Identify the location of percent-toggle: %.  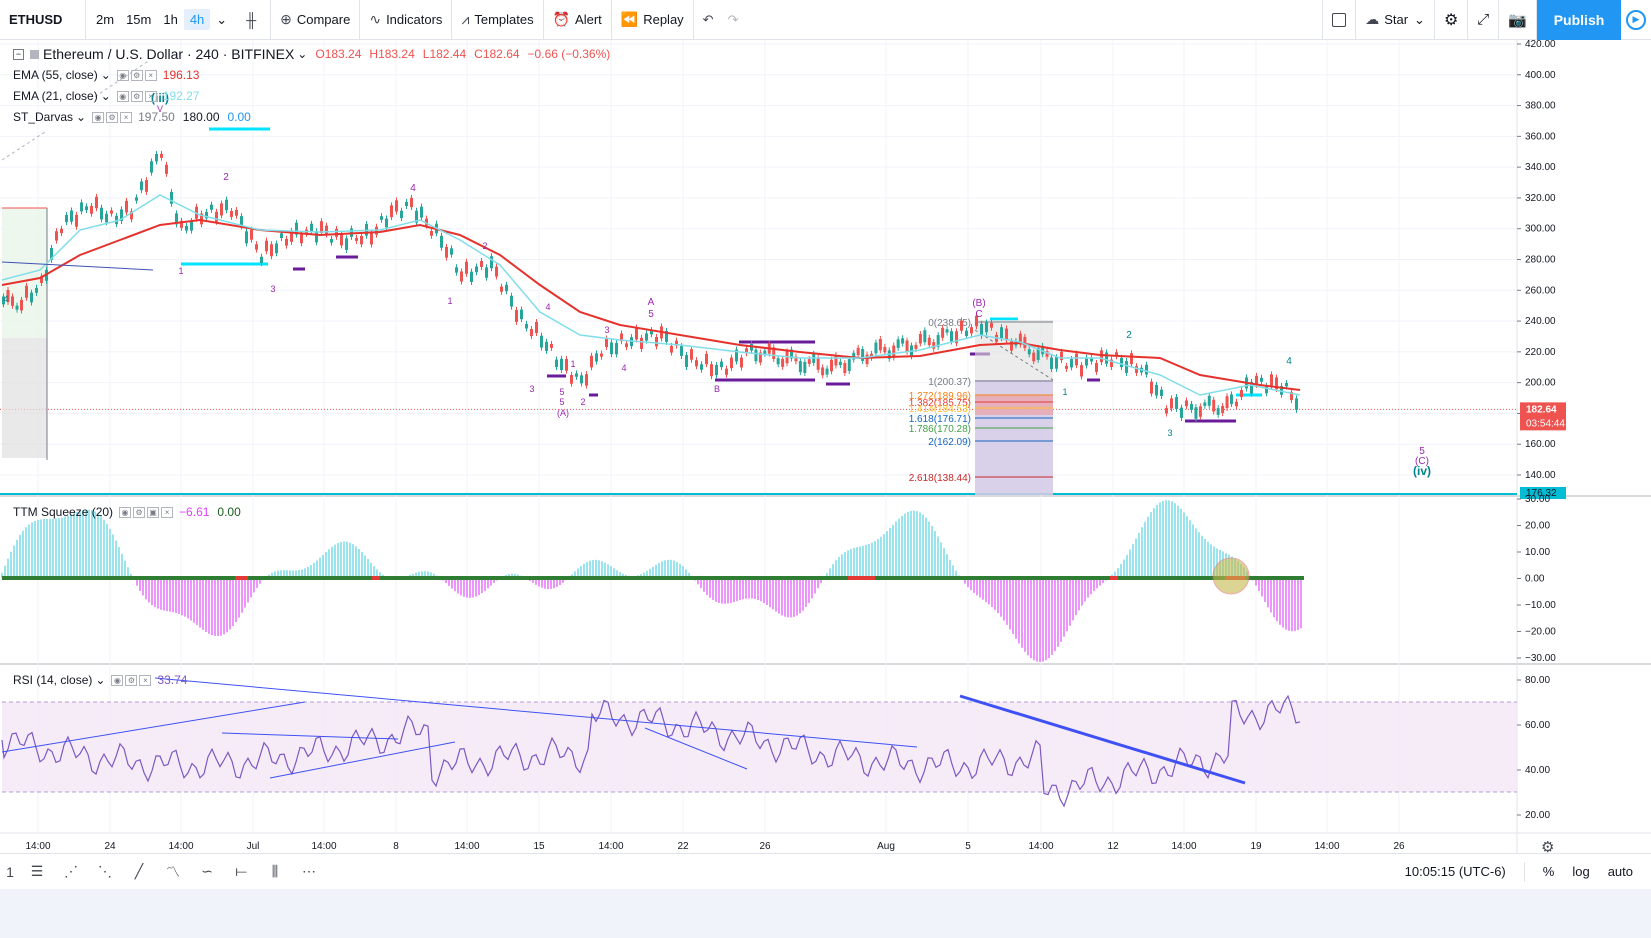
(1548, 871).